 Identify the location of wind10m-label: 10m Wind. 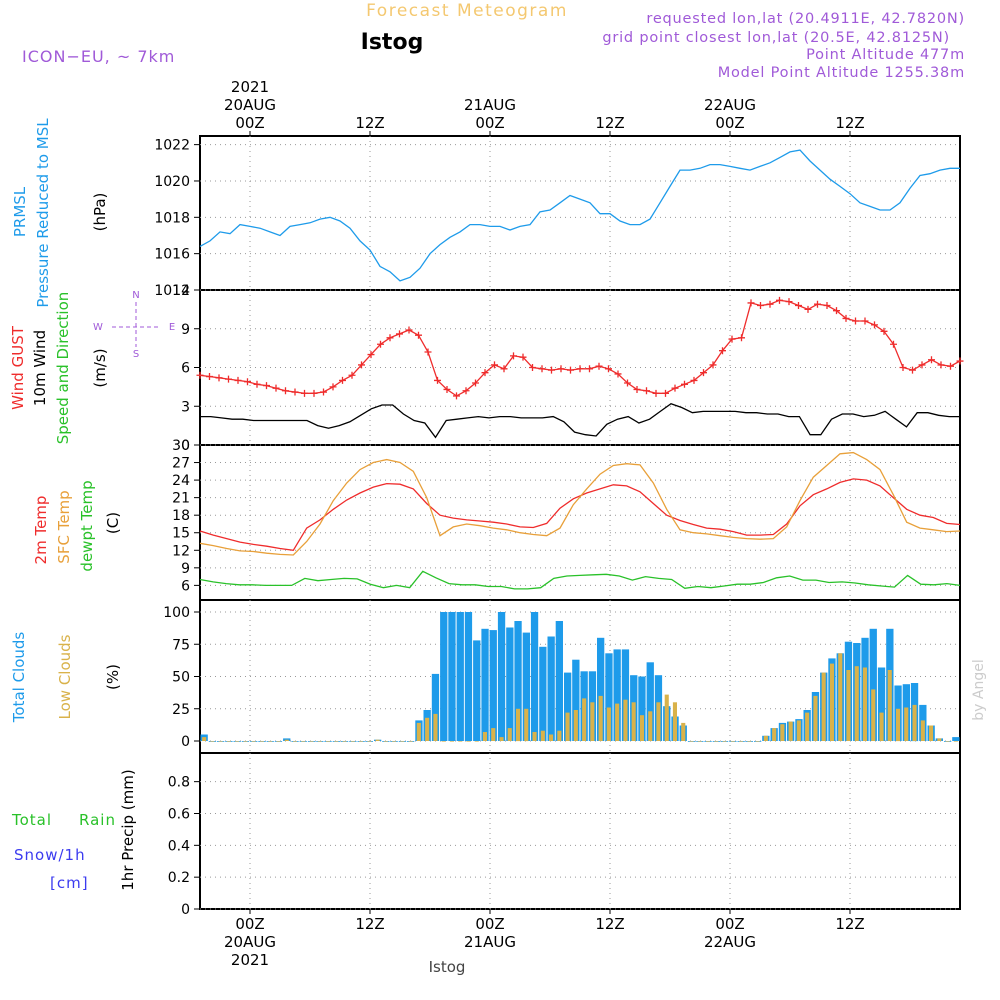
(40, 368).